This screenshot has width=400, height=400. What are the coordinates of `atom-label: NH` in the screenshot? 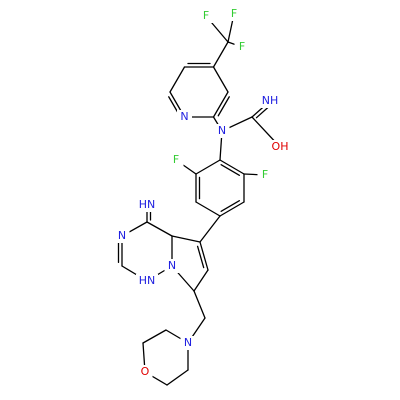 It's located at (270, 100).